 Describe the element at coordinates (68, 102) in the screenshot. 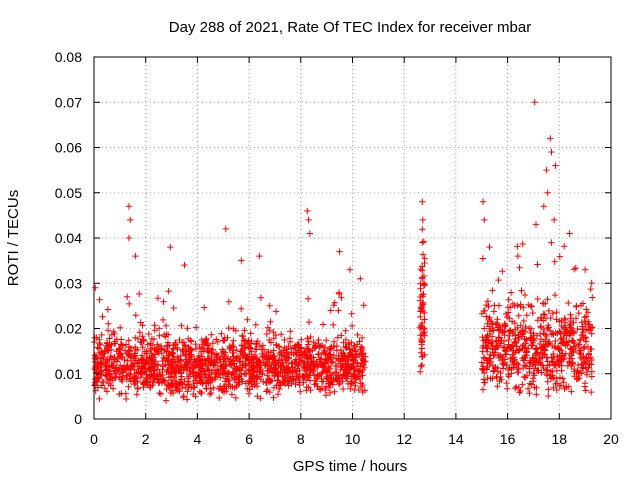

I see `y-tick-label: 0.07` at that location.